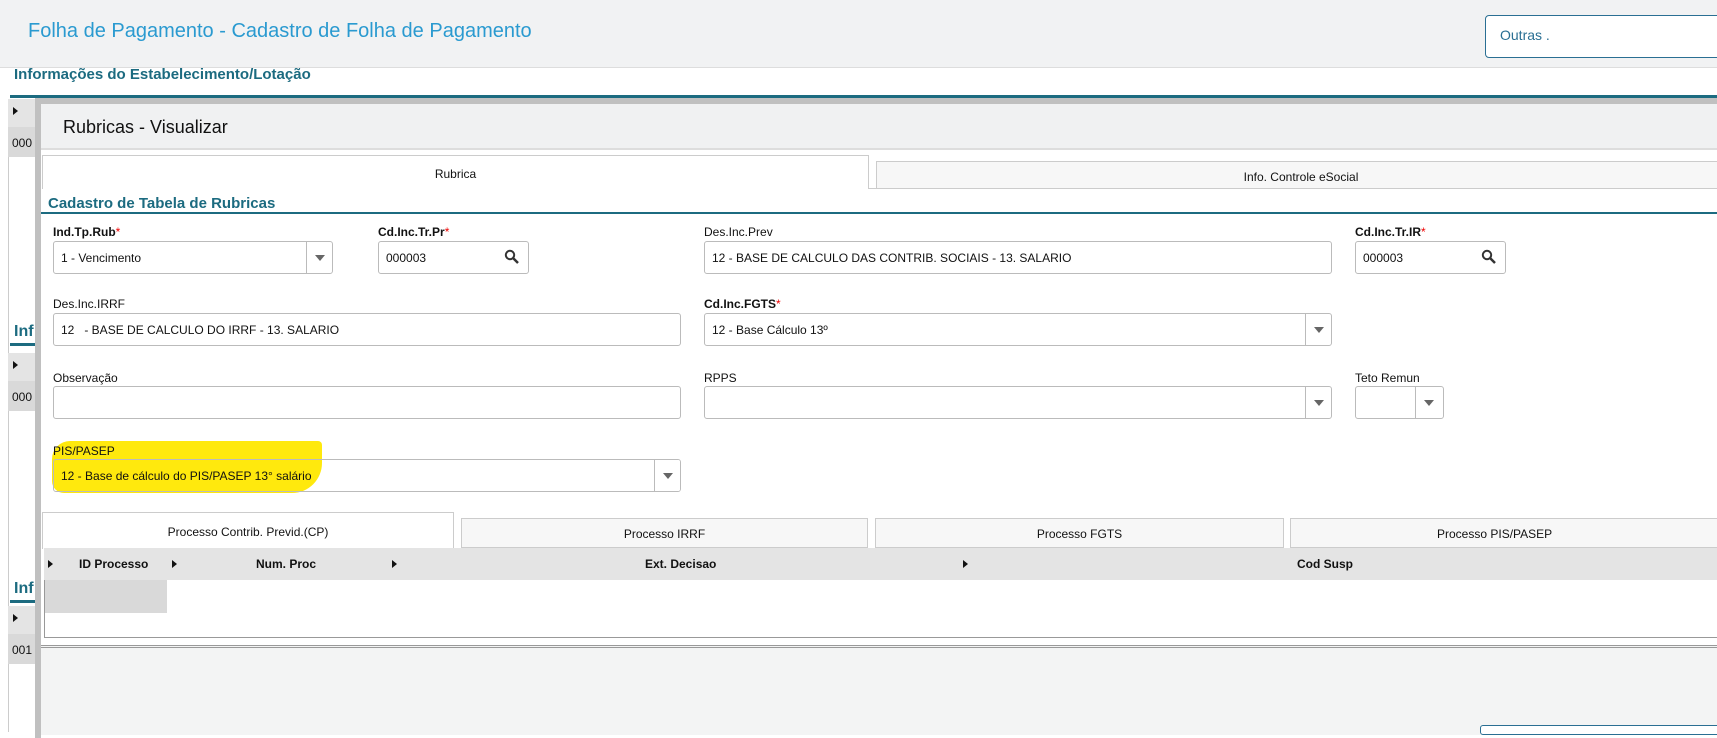 Image resolution: width=1717 pixels, height=738 pixels. What do you see at coordinates (1018, 329) in the screenshot?
I see `cd-inc-fgts-select: 12 - Base Cálculo 13º` at bounding box center [1018, 329].